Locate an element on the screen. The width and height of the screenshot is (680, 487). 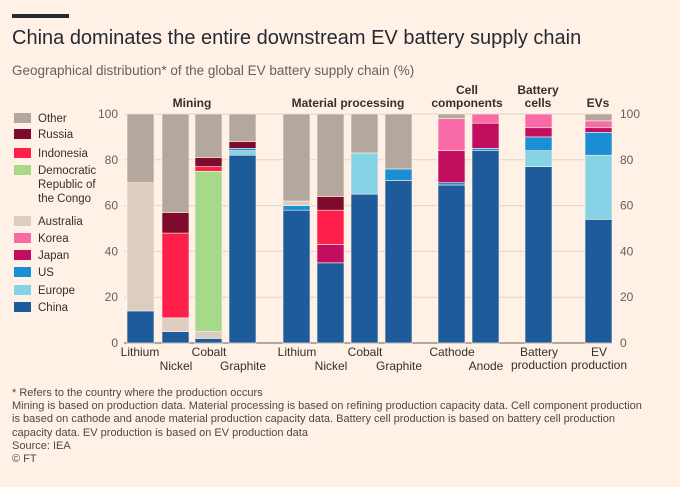
y-tick-label-left: 20 is located at coordinates (112, 297).